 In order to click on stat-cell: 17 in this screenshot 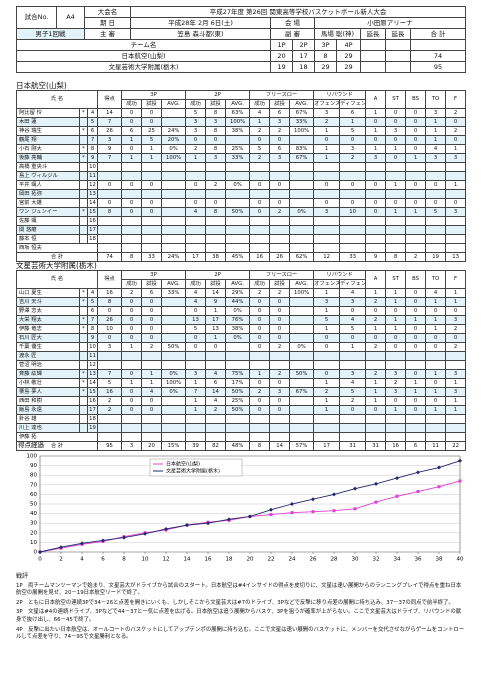, I will do `click(92, 230)`.